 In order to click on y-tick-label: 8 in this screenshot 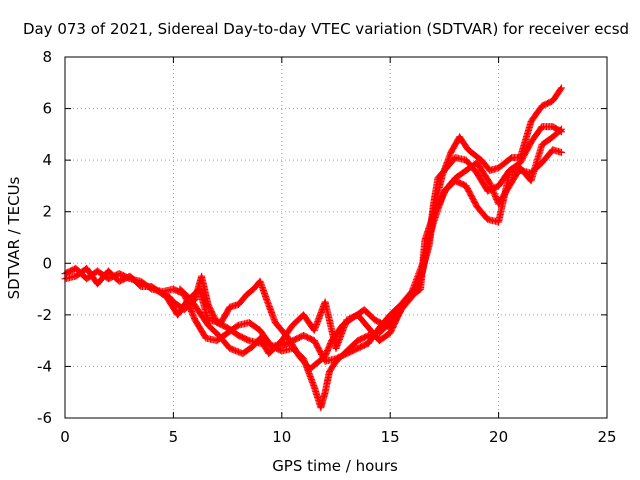, I will do `click(47, 57)`.